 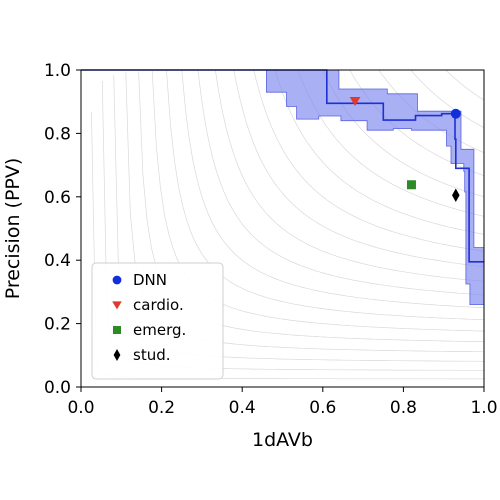 I want to click on x-tick-label: 1.0, so click(x=483, y=408).